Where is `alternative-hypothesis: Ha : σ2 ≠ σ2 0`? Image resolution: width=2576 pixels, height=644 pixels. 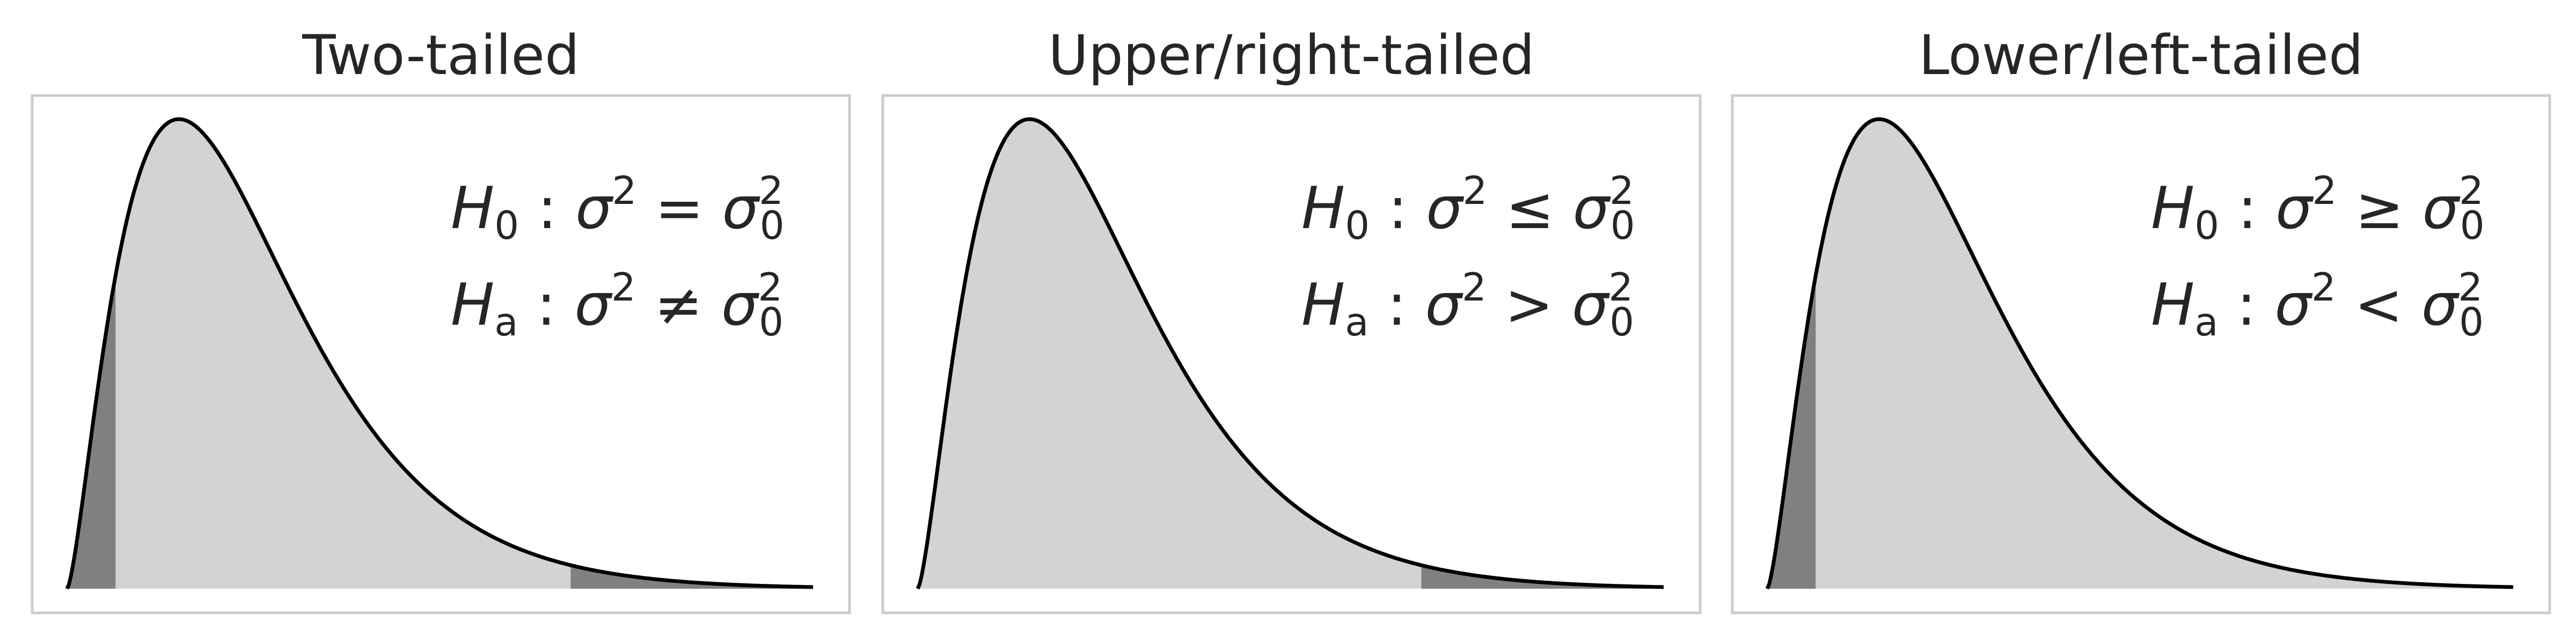
alternative-hypothesis: Ha : σ2 ≠ σ2 0 is located at coordinates (617, 305).